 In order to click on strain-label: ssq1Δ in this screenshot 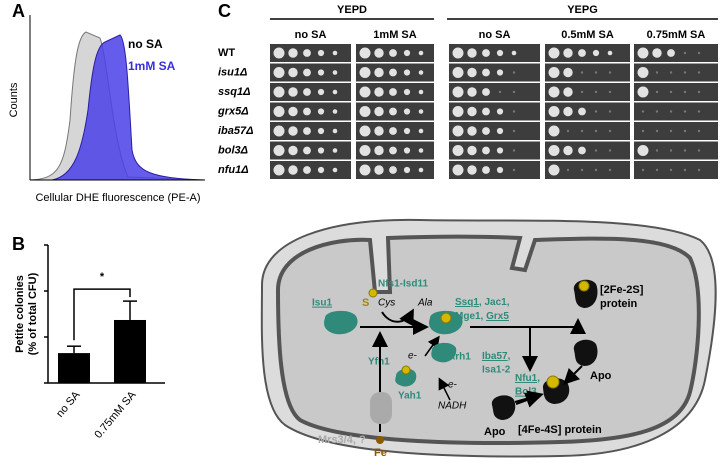, I will do `click(234, 92)`.